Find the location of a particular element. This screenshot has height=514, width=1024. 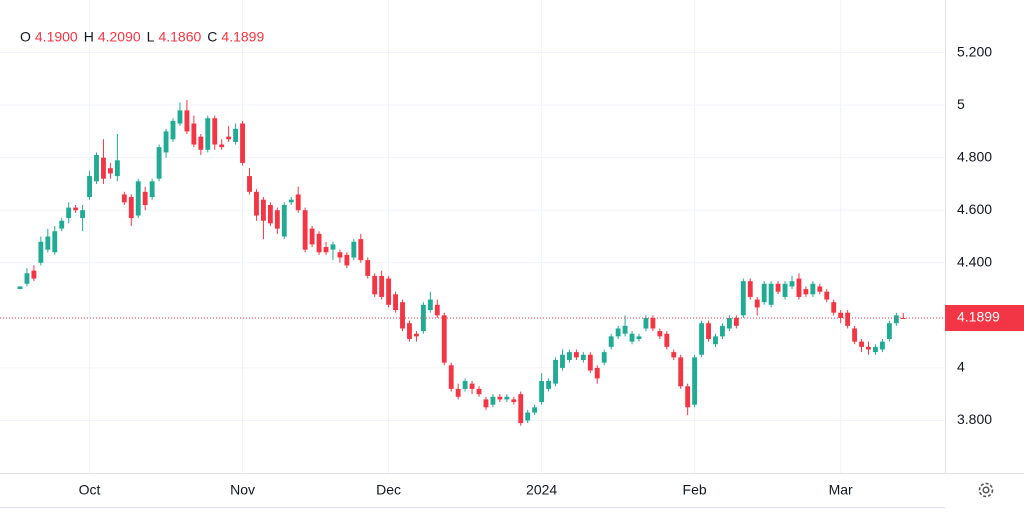

settings-hub is located at coordinates (986, 490).